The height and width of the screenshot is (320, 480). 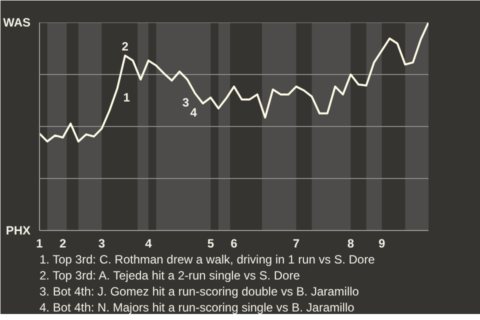 What do you see at coordinates (18, 231) in the screenshot?
I see `text: PHX` at bounding box center [18, 231].